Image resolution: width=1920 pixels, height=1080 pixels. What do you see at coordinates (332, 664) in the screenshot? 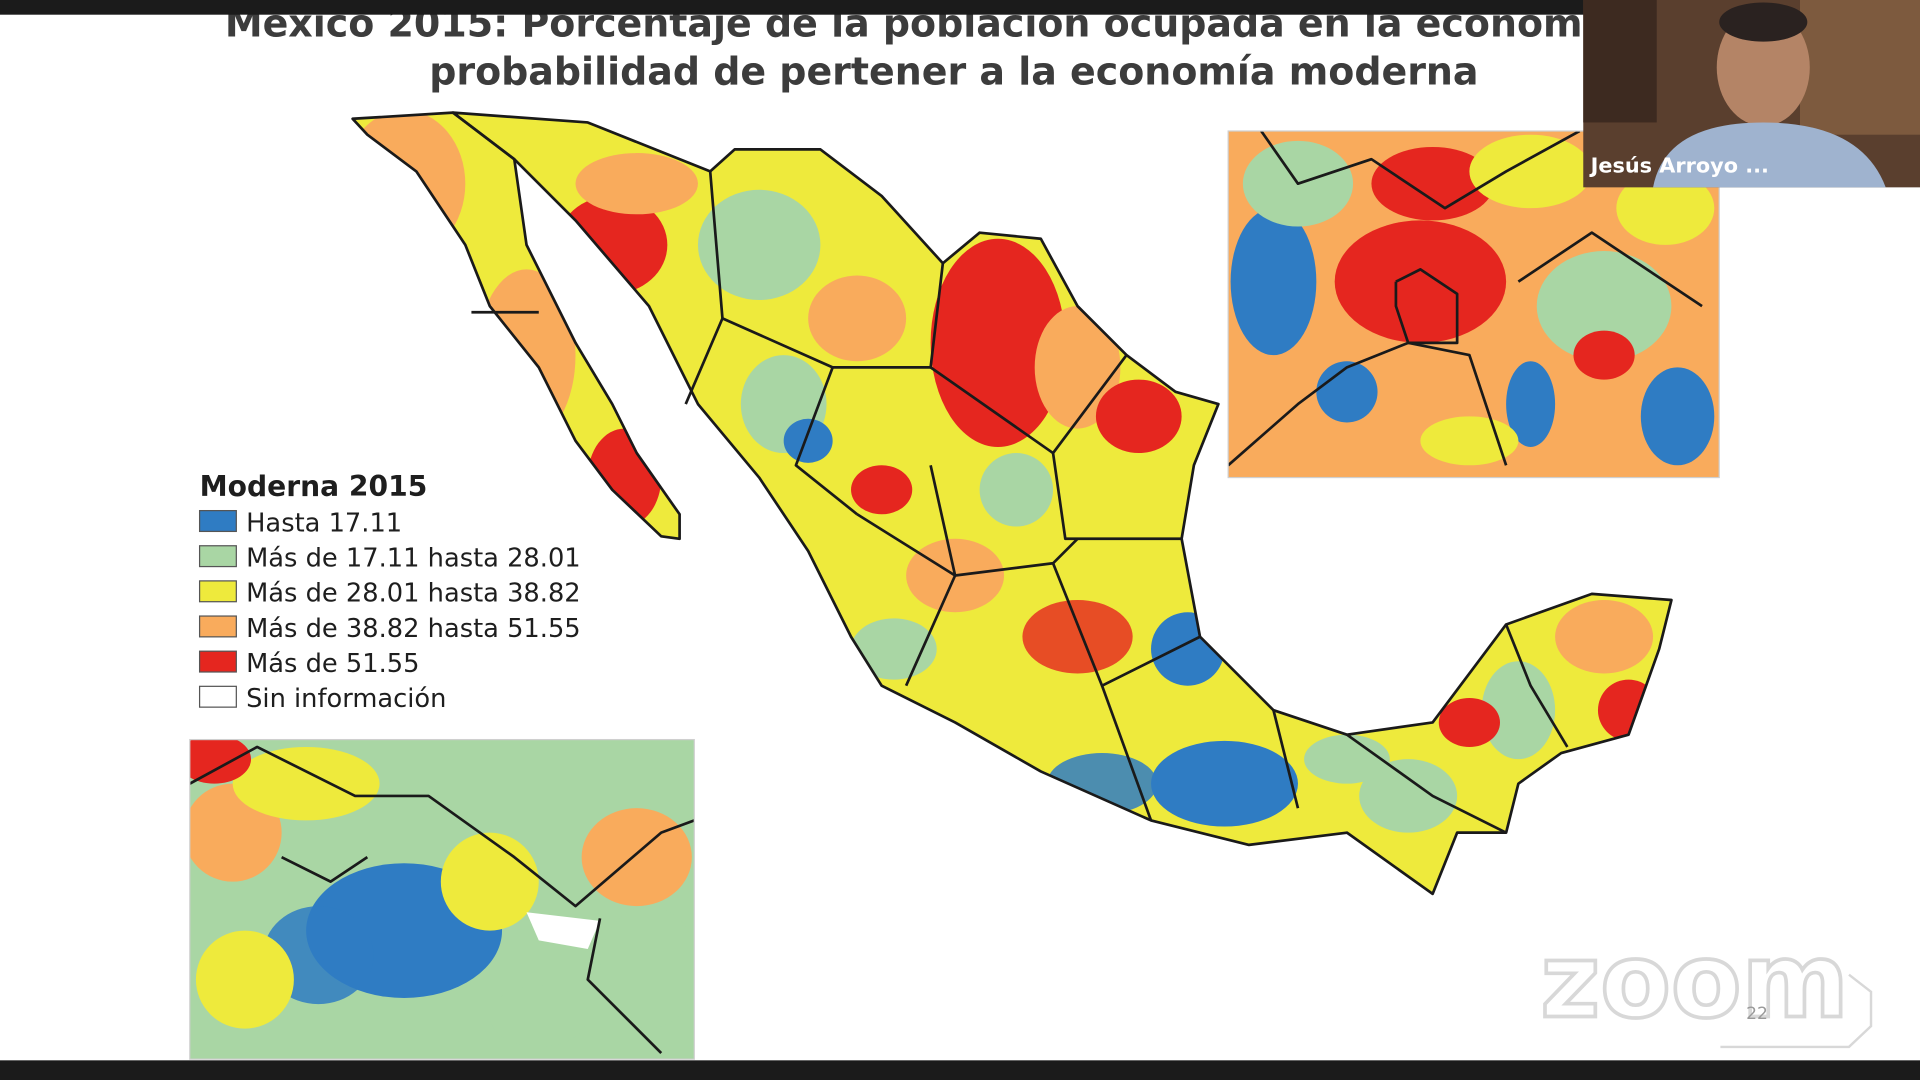
I see `legend-label: Más de 51.55` at bounding box center [332, 664].